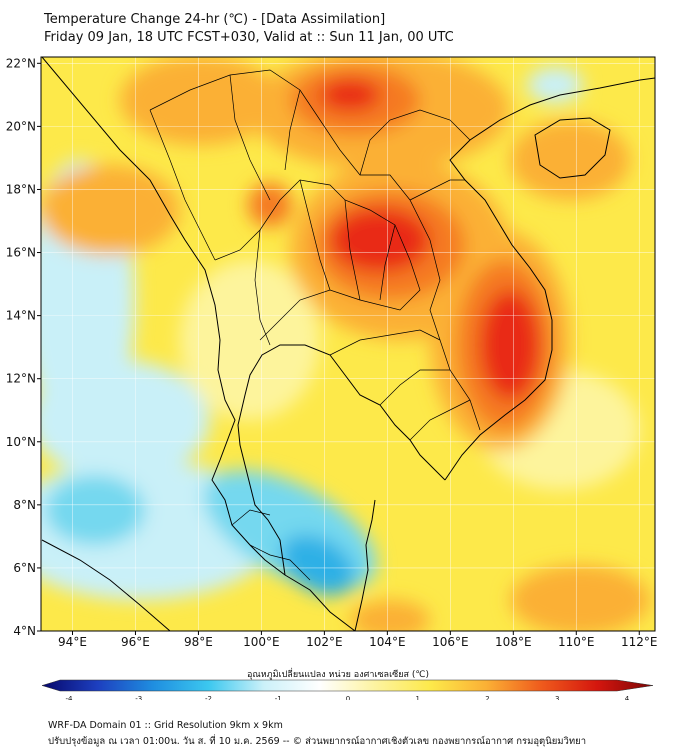 The image size is (676, 756). What do you see at coordinates (24, 568) in the screenshot?
I see `lat-tick-label: 6°N` at bounding box center [24, 568].